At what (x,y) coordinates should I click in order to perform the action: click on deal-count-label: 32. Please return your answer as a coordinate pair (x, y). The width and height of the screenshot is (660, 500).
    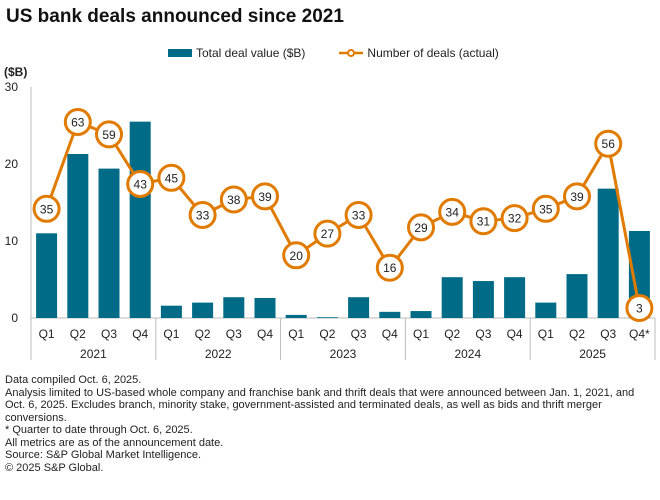
    Looking at the image, I should click on (515, 219).